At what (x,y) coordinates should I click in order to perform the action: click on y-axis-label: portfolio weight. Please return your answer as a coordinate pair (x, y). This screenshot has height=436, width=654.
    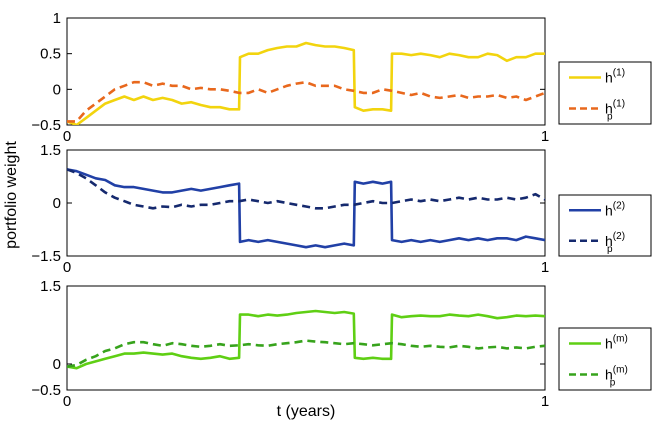
    Looking at the image, I should click on (11, 195).